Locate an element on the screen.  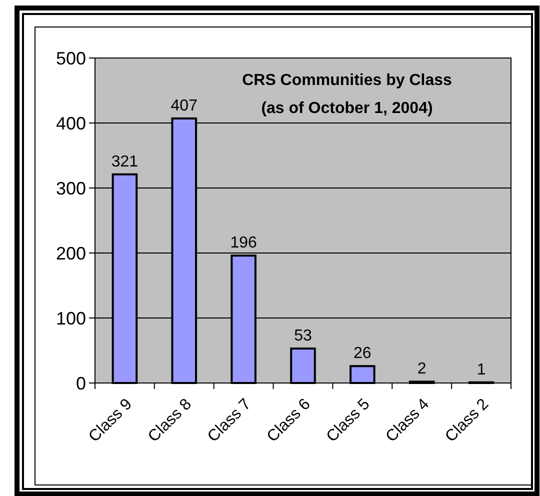
data-label: 321 is located at coordinates (124, 161).